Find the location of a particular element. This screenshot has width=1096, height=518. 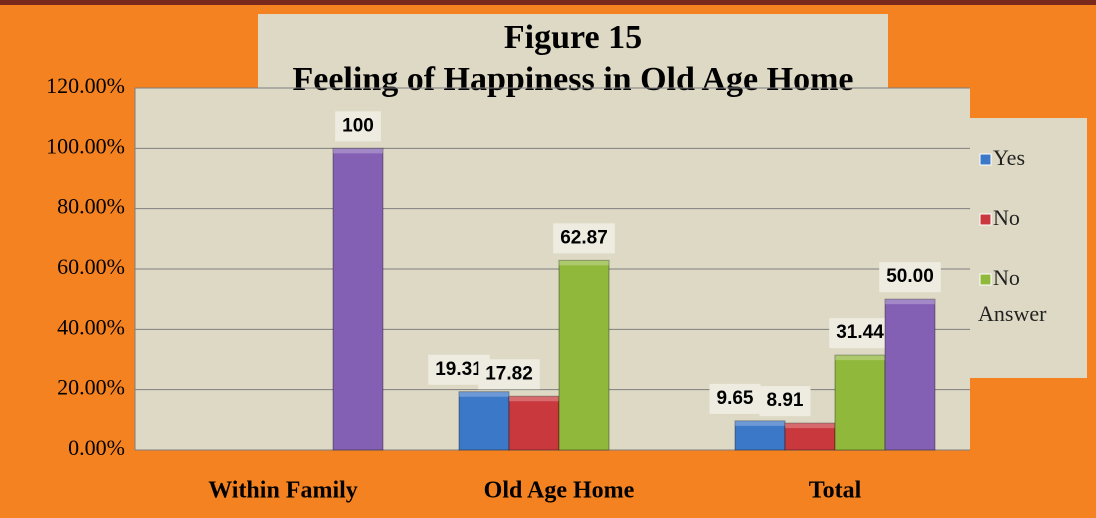

data-label: 31.44 is located at coordinates (860, 332).